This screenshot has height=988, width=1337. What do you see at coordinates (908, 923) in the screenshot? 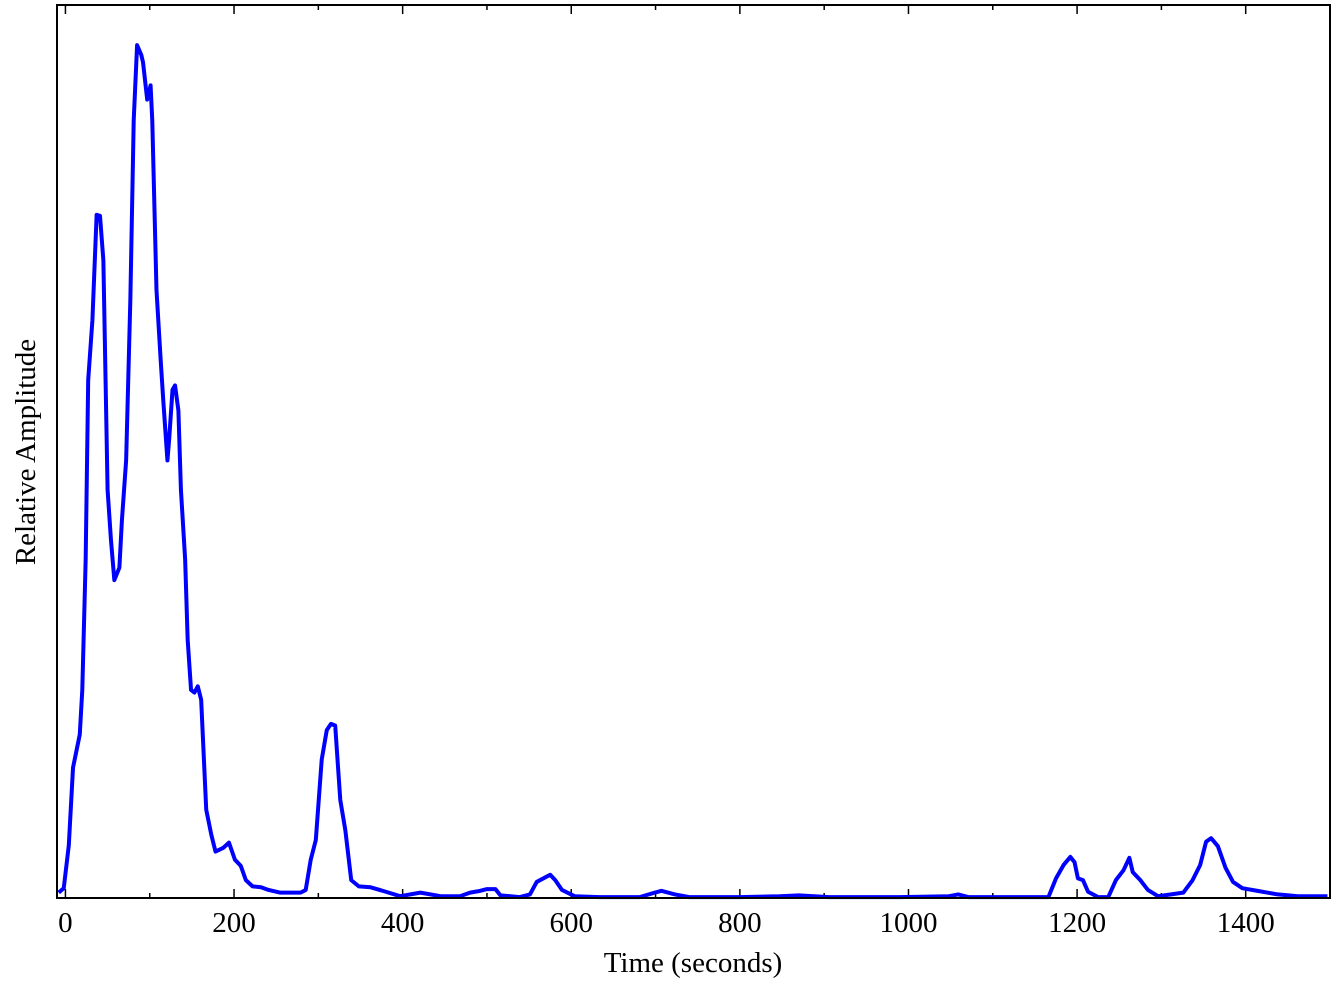
I see `x-tick-label: 1000` at bounding box center [908, 923].